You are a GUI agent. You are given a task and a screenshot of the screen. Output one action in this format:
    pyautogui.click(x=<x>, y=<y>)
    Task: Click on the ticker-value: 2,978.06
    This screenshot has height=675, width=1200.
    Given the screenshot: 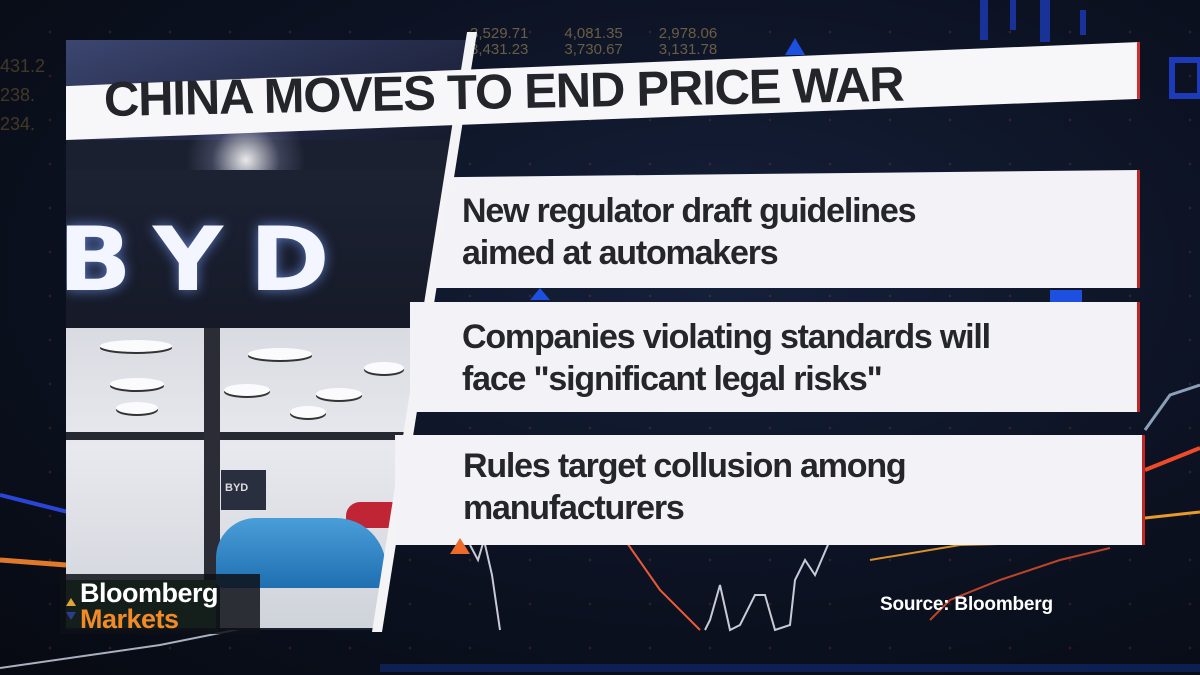 What is the action you would take?
    pyautogui.click(x=688, y=33)
    